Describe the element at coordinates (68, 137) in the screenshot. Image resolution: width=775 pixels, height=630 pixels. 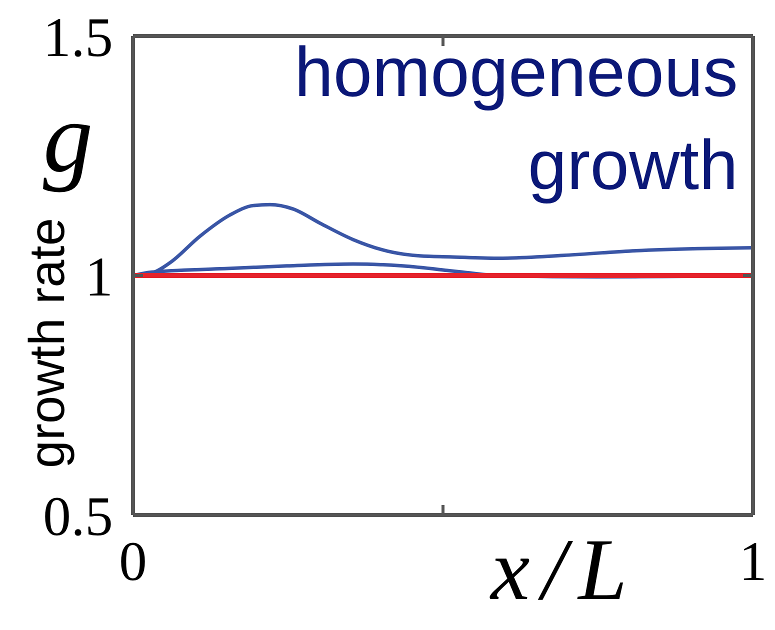
I see `text: g` at that location.